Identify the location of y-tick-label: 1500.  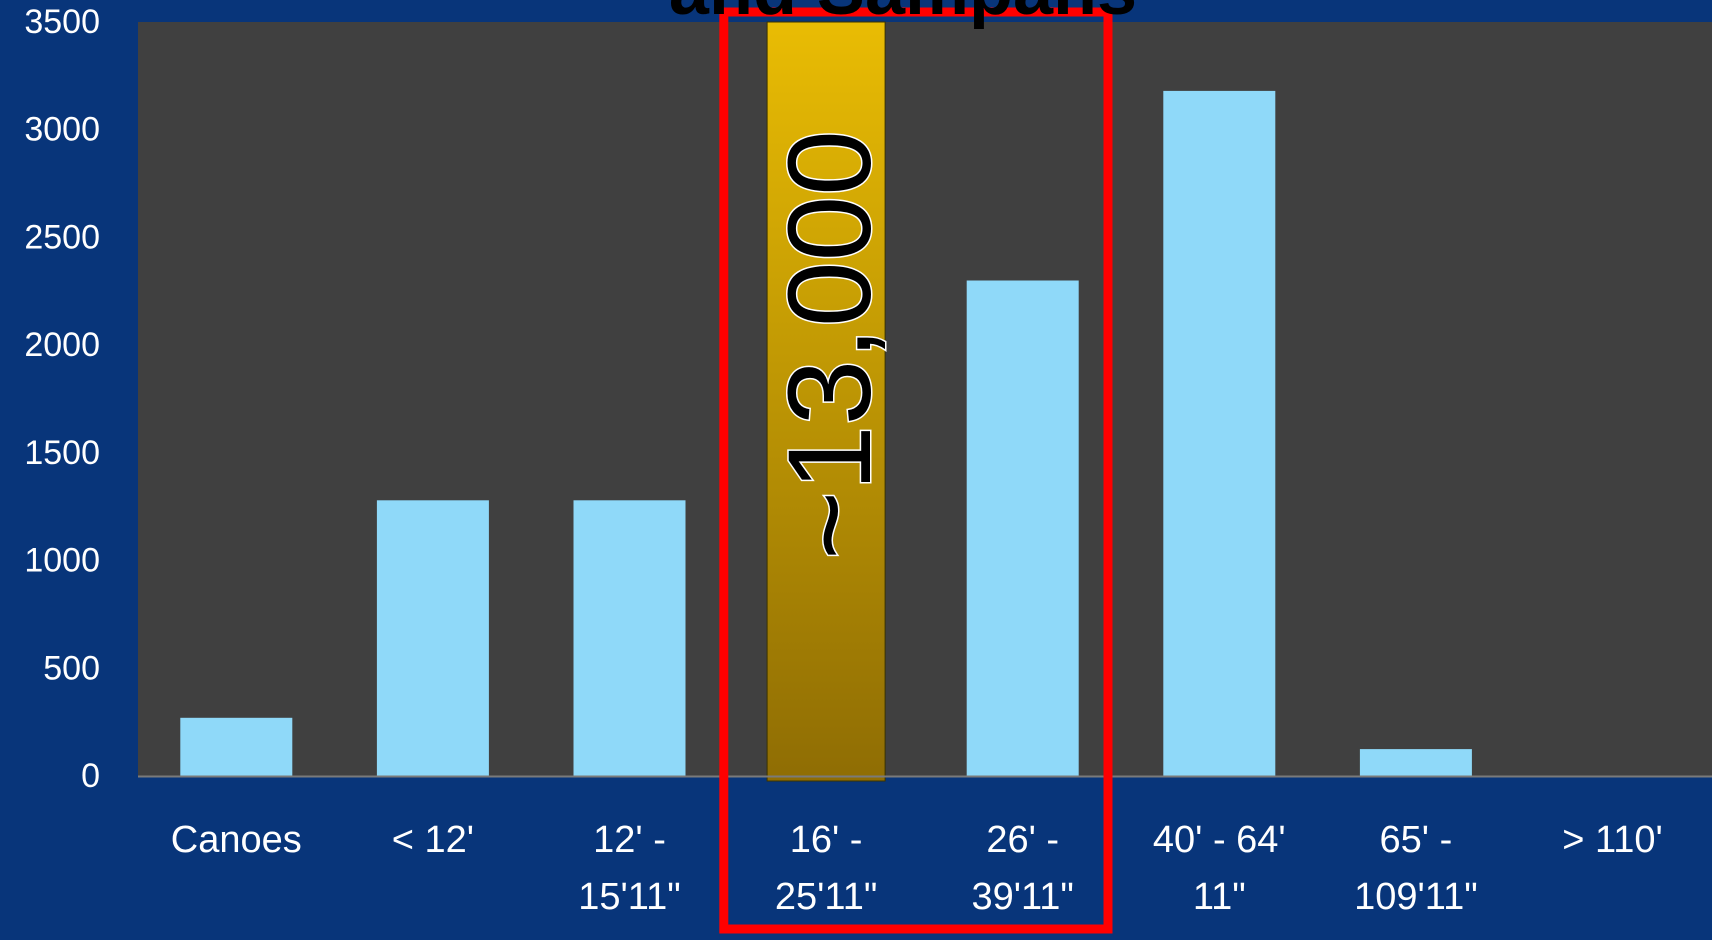
(62, 453).